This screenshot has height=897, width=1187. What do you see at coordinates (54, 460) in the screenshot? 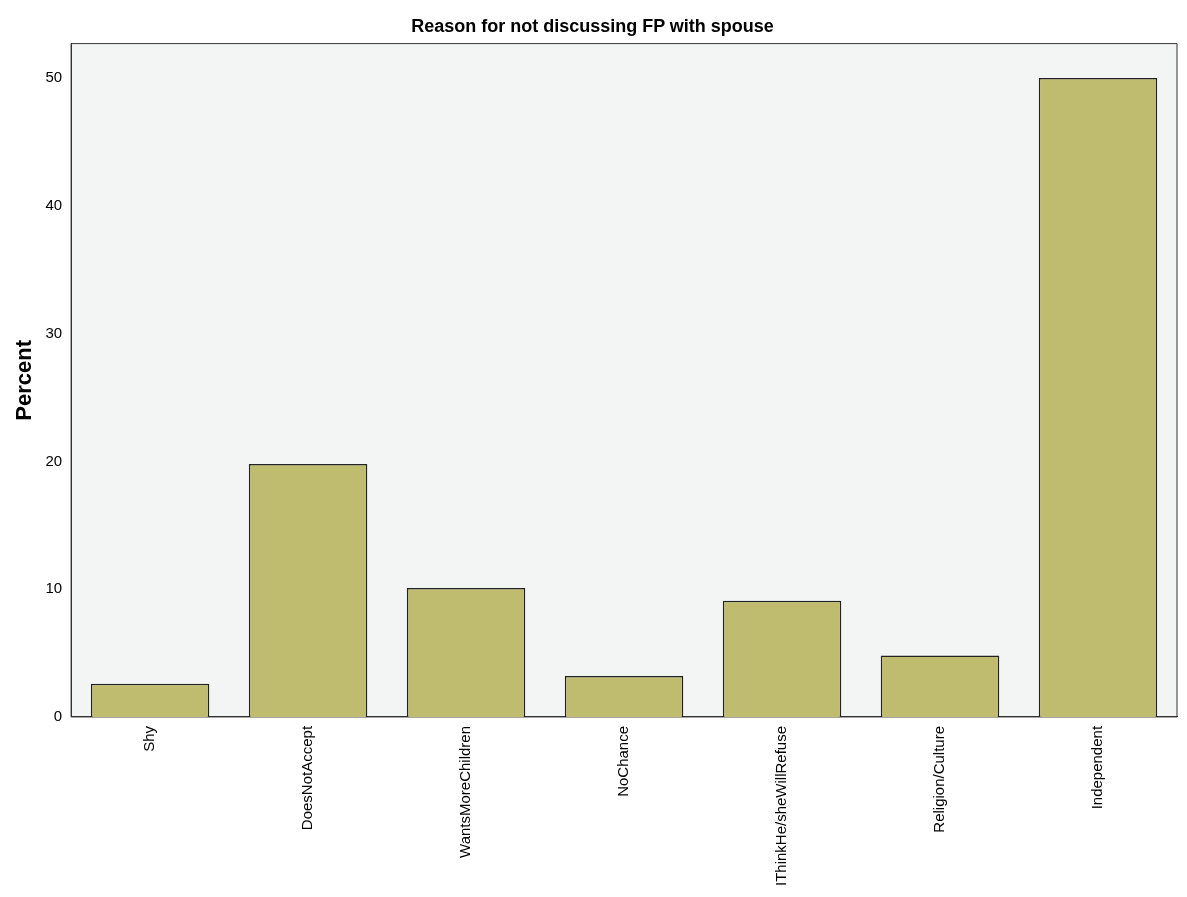
I see `y-tick-label: 20` at bounding box center [54, 460].